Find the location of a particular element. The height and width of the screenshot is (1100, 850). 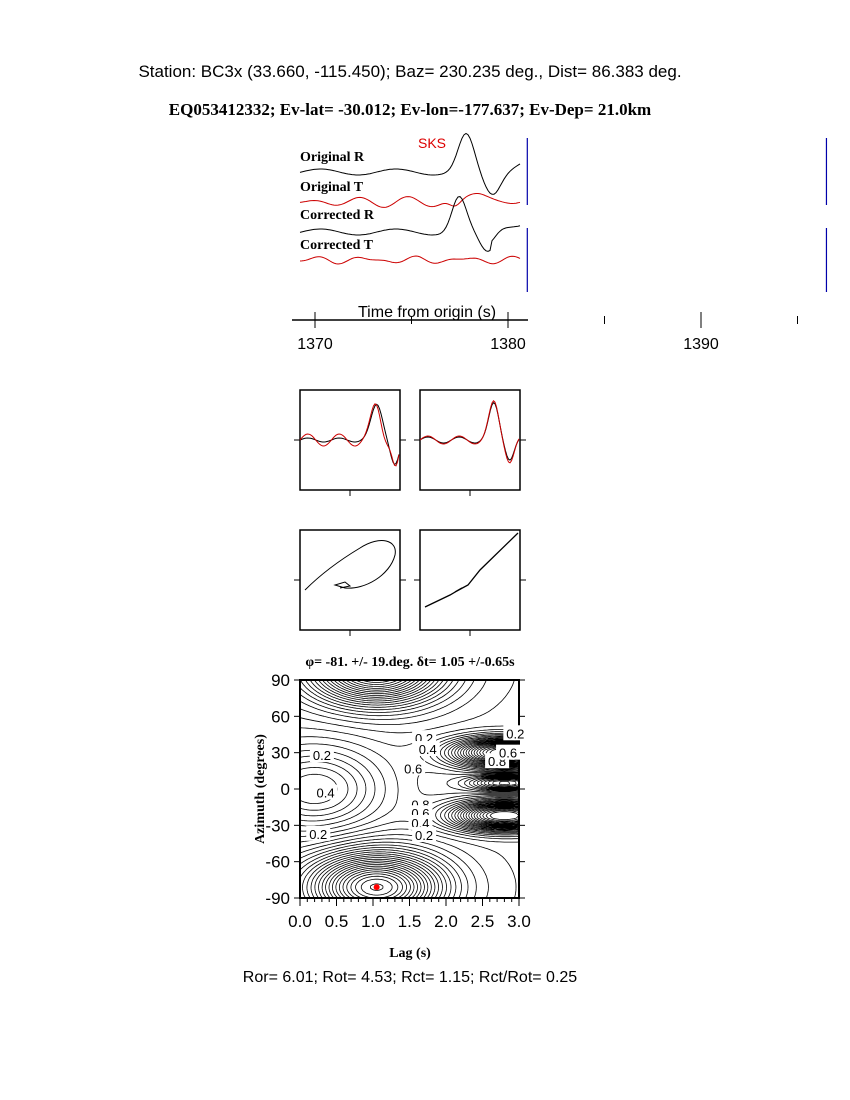

y-tick-label: 60 is located at coordinates (280, 716).